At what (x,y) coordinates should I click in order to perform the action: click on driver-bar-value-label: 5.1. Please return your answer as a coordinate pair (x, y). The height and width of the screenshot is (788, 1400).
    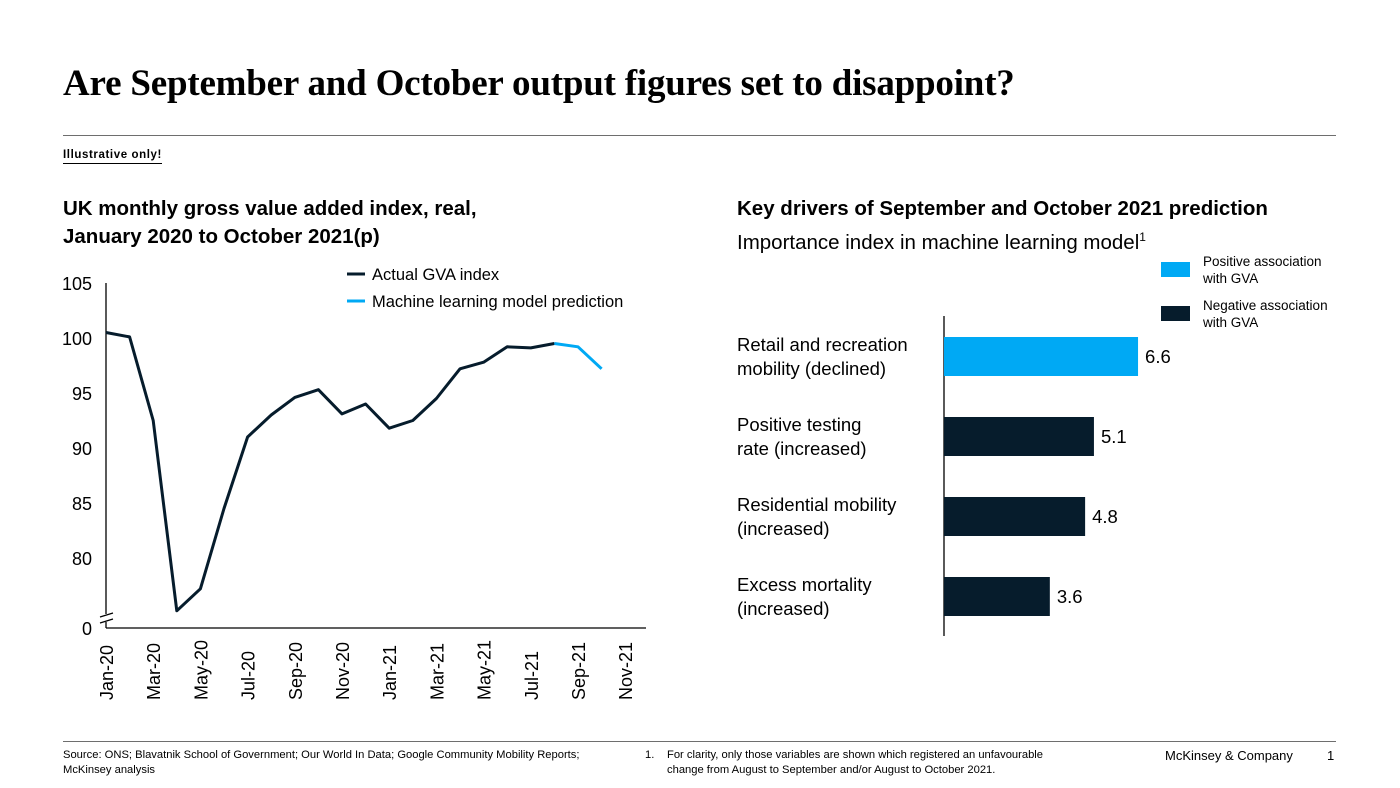
    Looking at the image, I should click on (1114, 436).